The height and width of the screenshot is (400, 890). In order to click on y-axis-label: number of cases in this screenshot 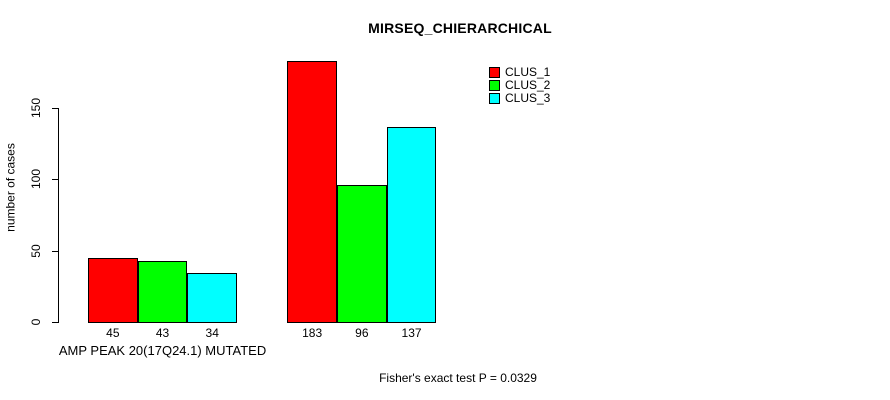, I will do `click(10, 187)`.